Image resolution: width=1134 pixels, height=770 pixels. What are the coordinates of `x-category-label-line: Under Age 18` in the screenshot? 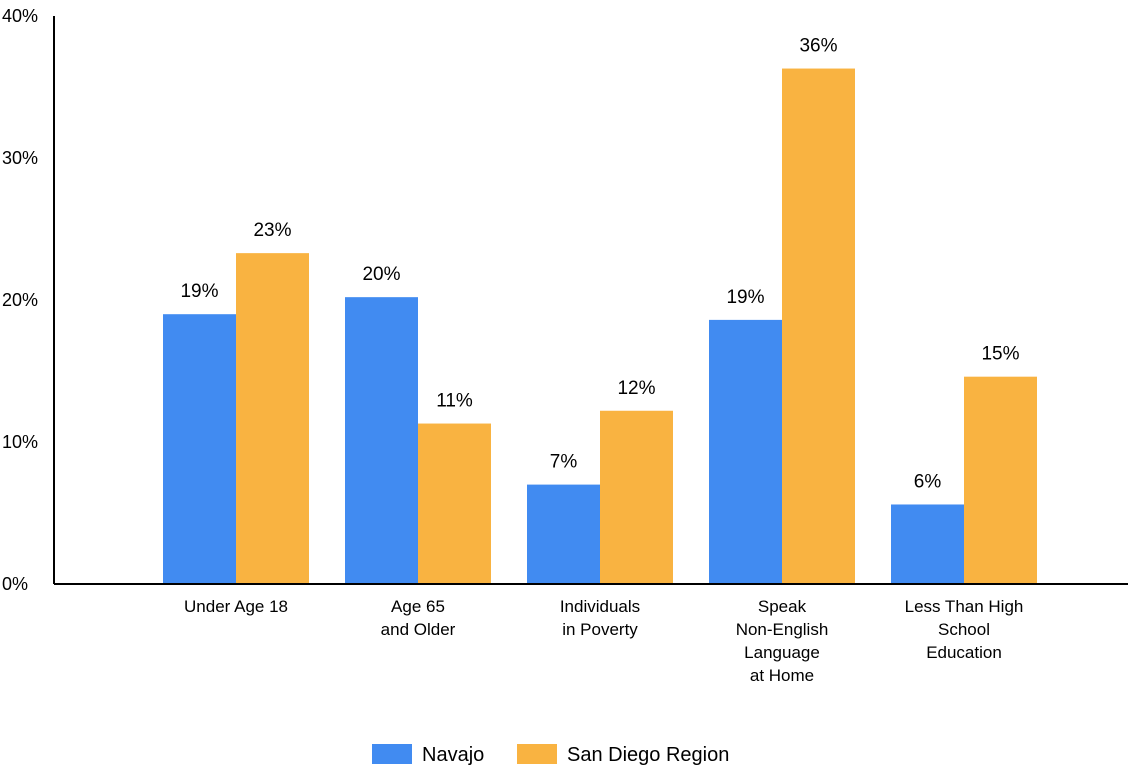 It's located at (236, 606).